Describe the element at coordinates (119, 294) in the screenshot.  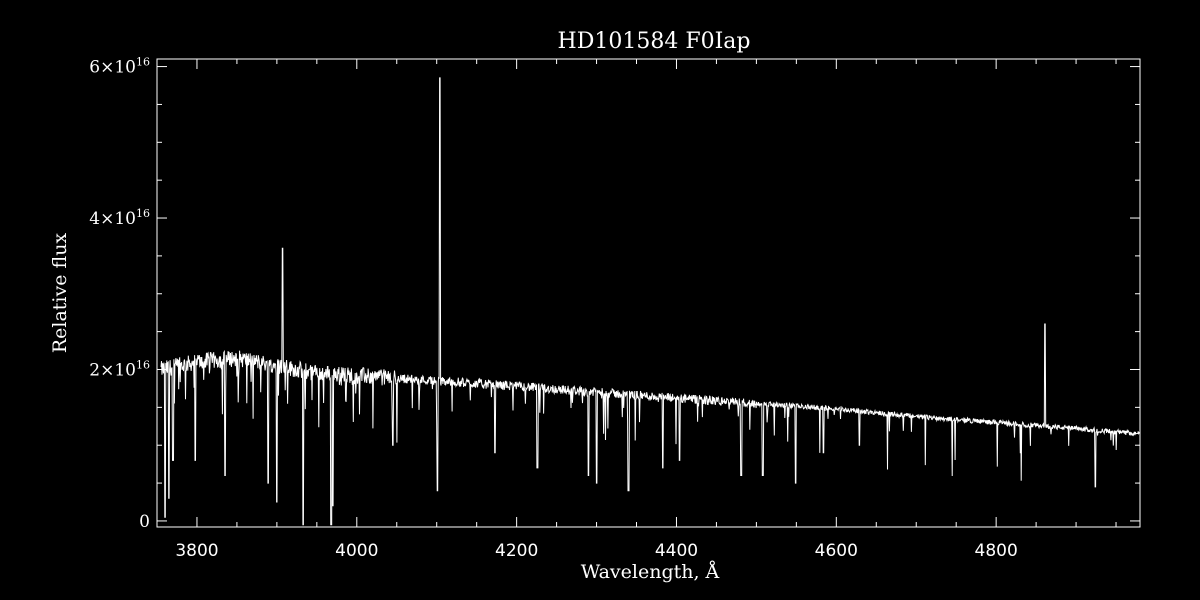
I see `y-tick-labels: 0 2×10¹⁶ 4×10¹⁶ 6×10¹⁶` at that location.